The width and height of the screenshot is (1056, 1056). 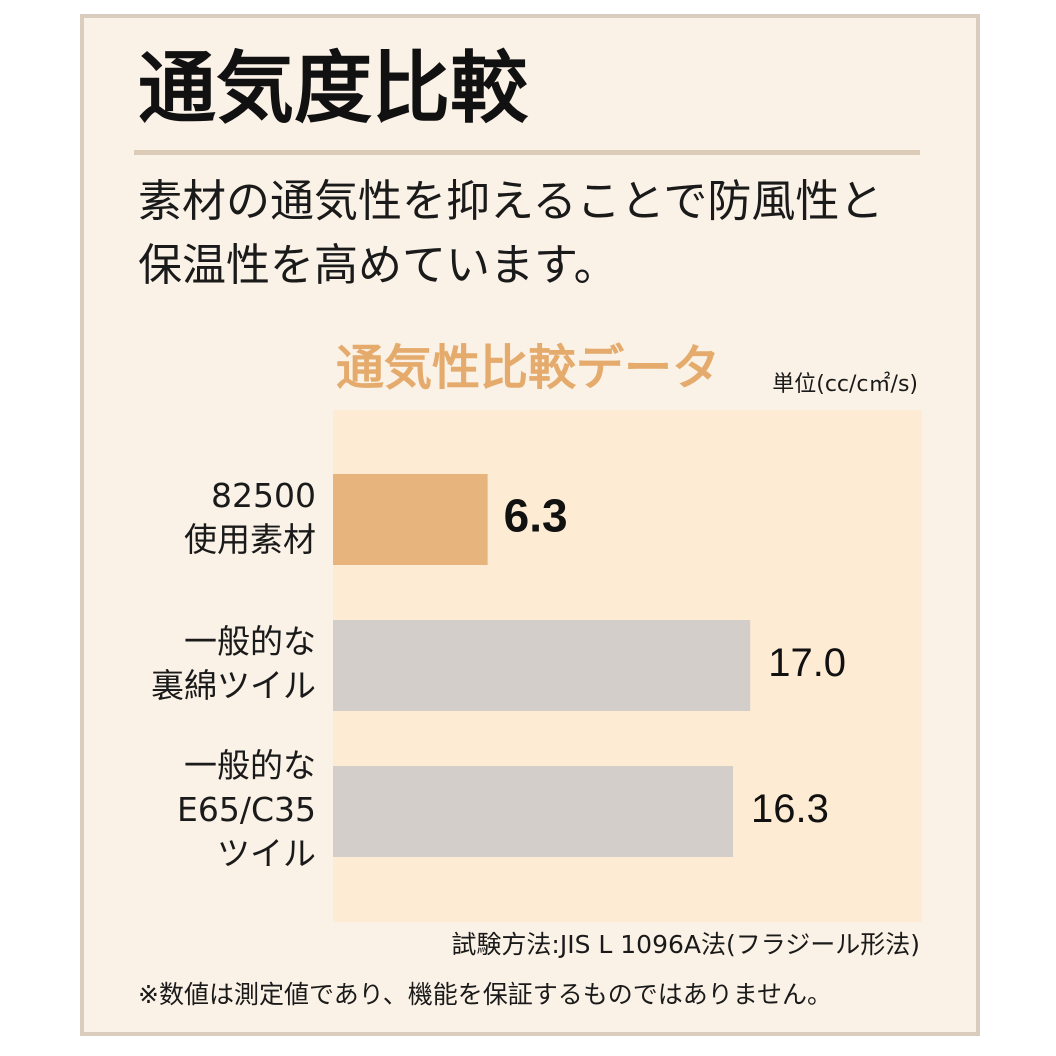 I want to click on value-labels-group: 6.3 17.0 16.3, so click(x=675, y=660).